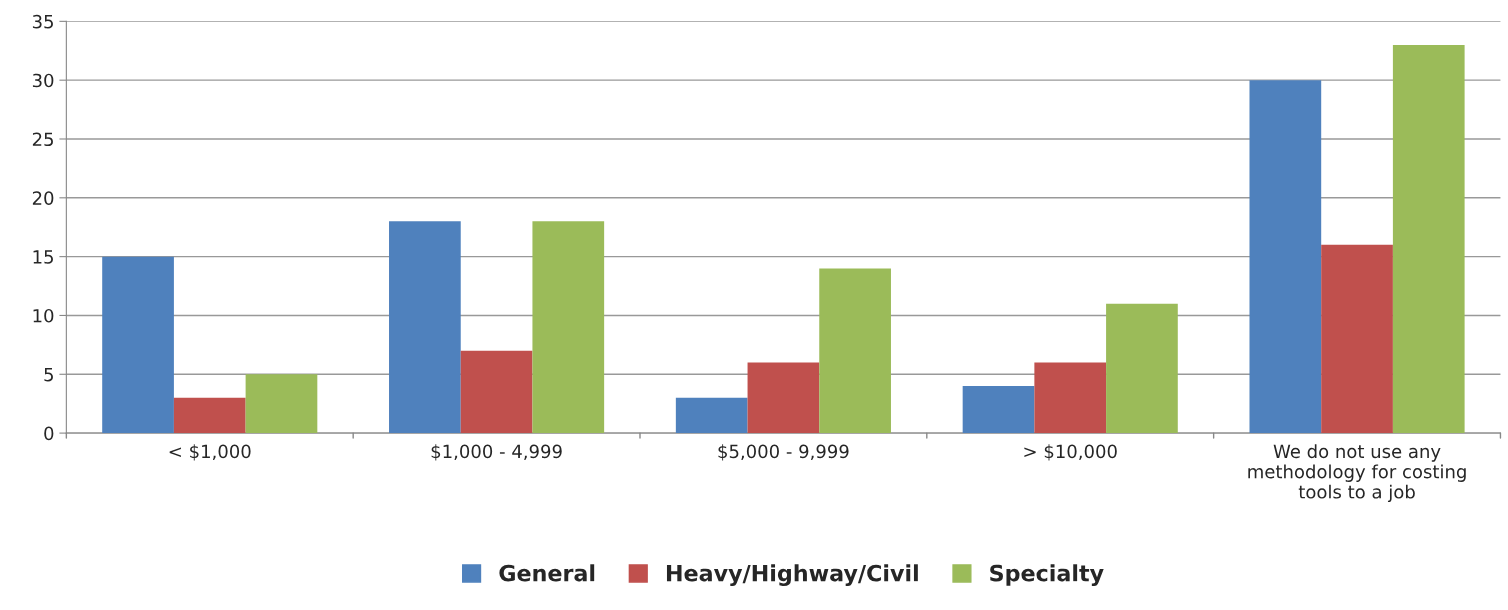 The height and width of the screenshot is (610, 1508). I want to click on x-tick-label: $5,000 - 9,999, so click(783, 452).